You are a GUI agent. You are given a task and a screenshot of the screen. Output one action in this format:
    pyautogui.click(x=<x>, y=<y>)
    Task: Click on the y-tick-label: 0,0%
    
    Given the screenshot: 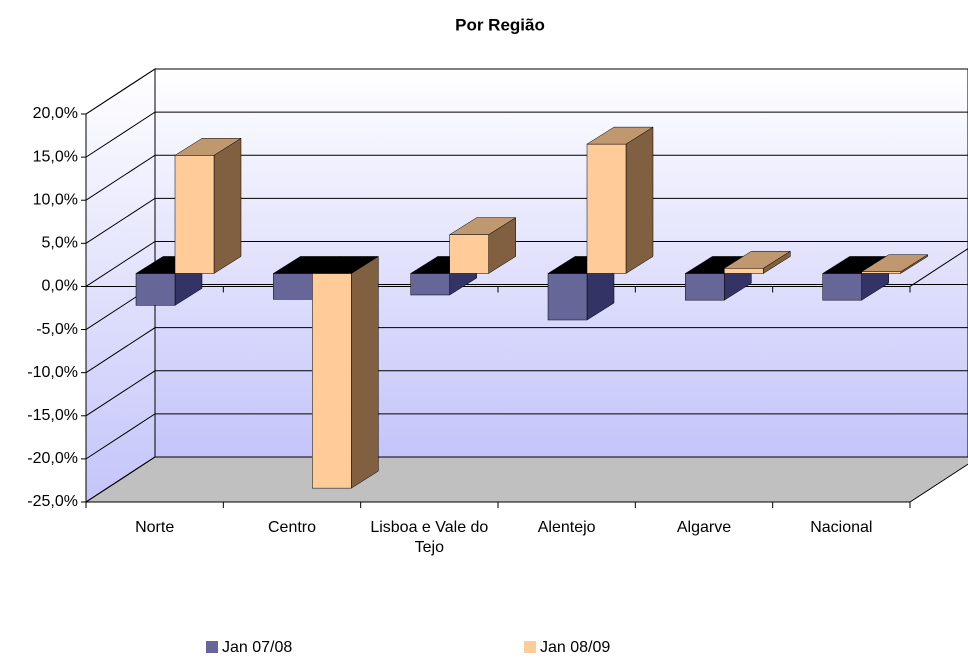 What is the action you would take?
    pyautogui.click(x=60, y=286)
    